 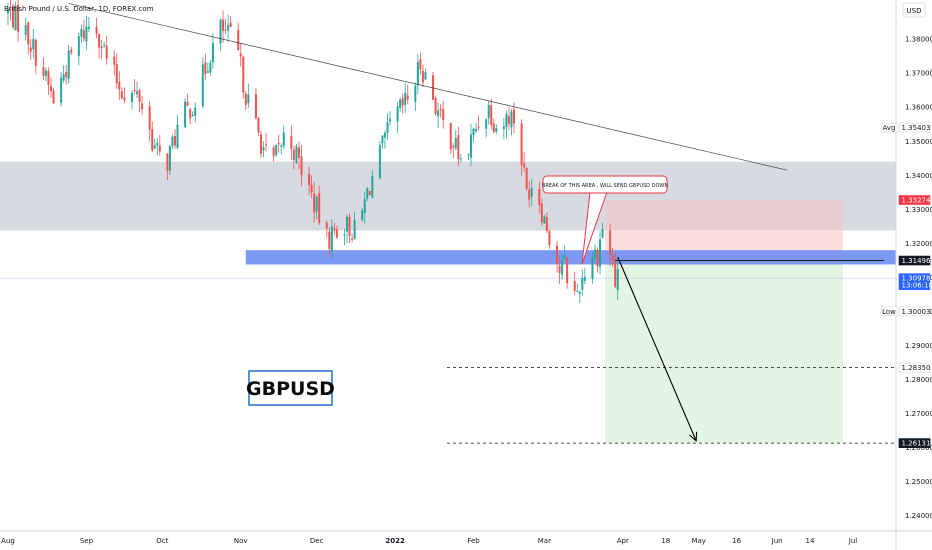 What do you see at coordinates (918, 210) in the screenshot?
I see `y-tick-label: 1.33000` at bounding box center [918, 210].